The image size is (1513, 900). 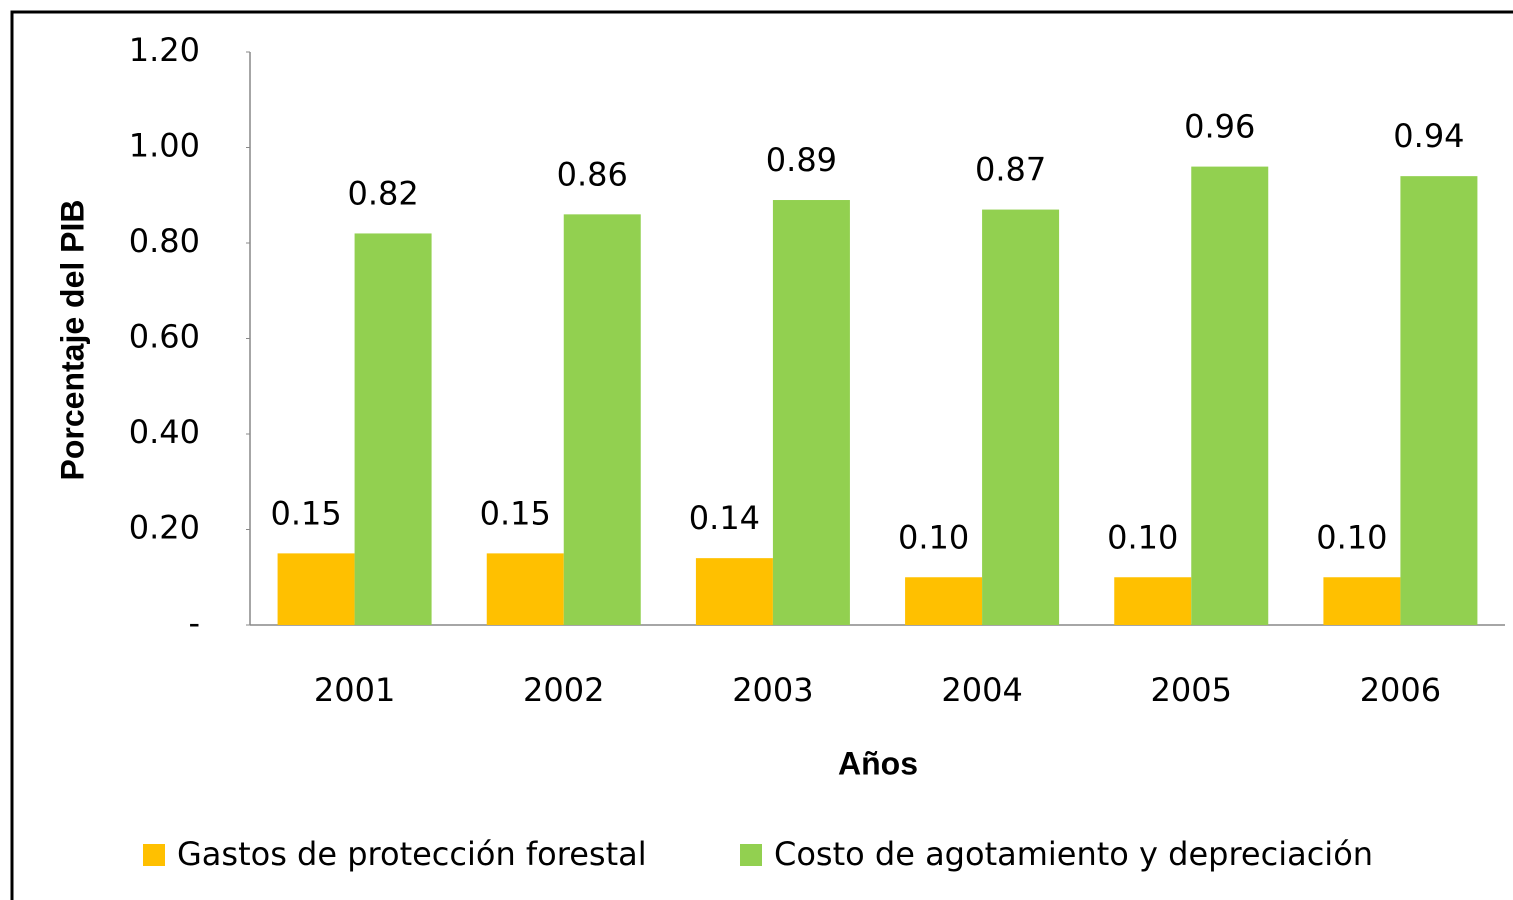 I want to click on legend-label: Costo de agotamiento y depreciación, so click(x=1073, y=854).